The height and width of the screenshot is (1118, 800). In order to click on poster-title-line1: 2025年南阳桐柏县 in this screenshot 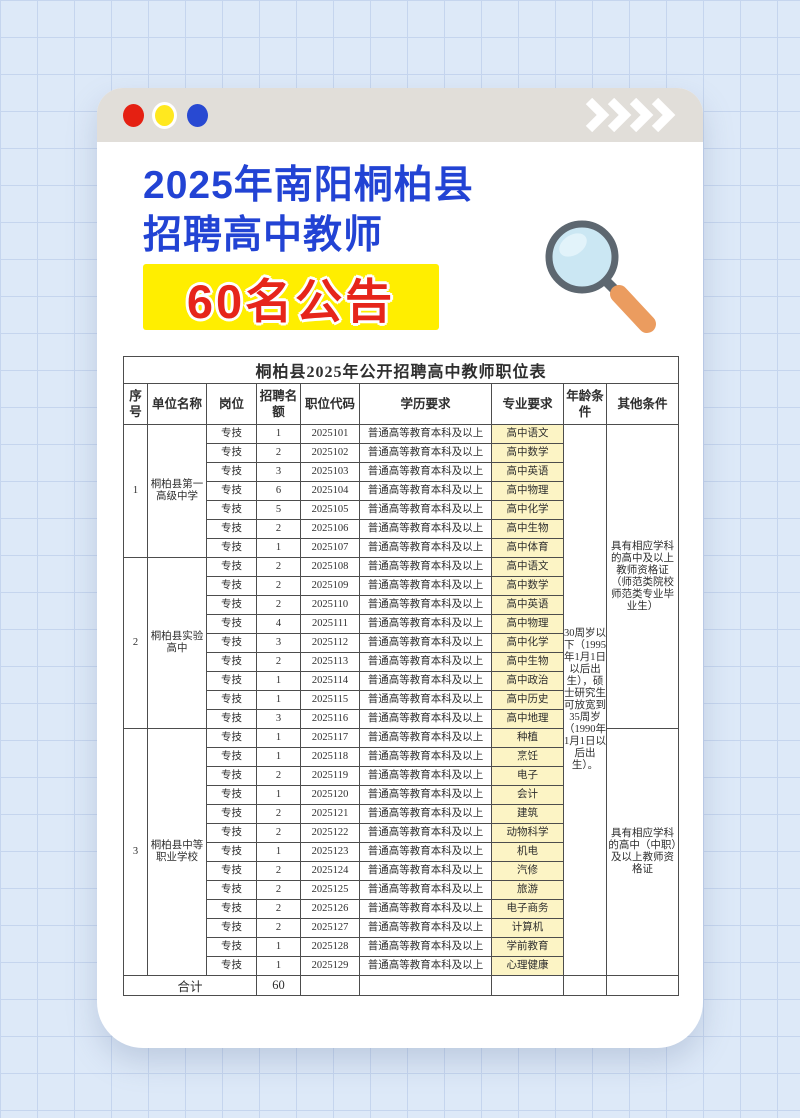, I will do `click(308, 185)`.